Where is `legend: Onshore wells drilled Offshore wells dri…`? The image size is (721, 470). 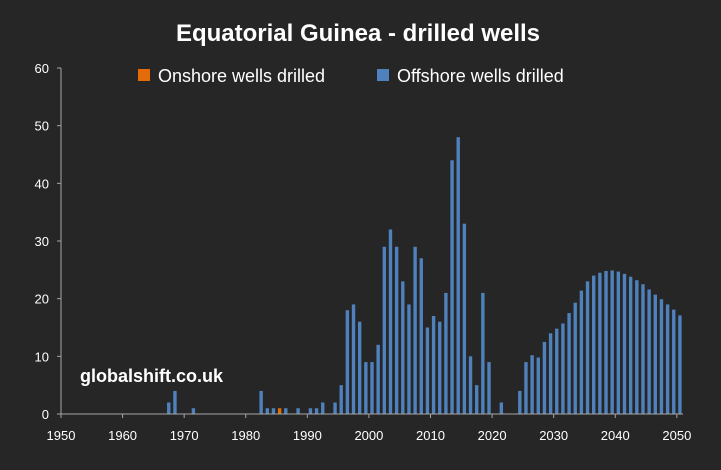 legend: Onshore wells drilled Offshore wells dri… is located at coordinates (351, 76).